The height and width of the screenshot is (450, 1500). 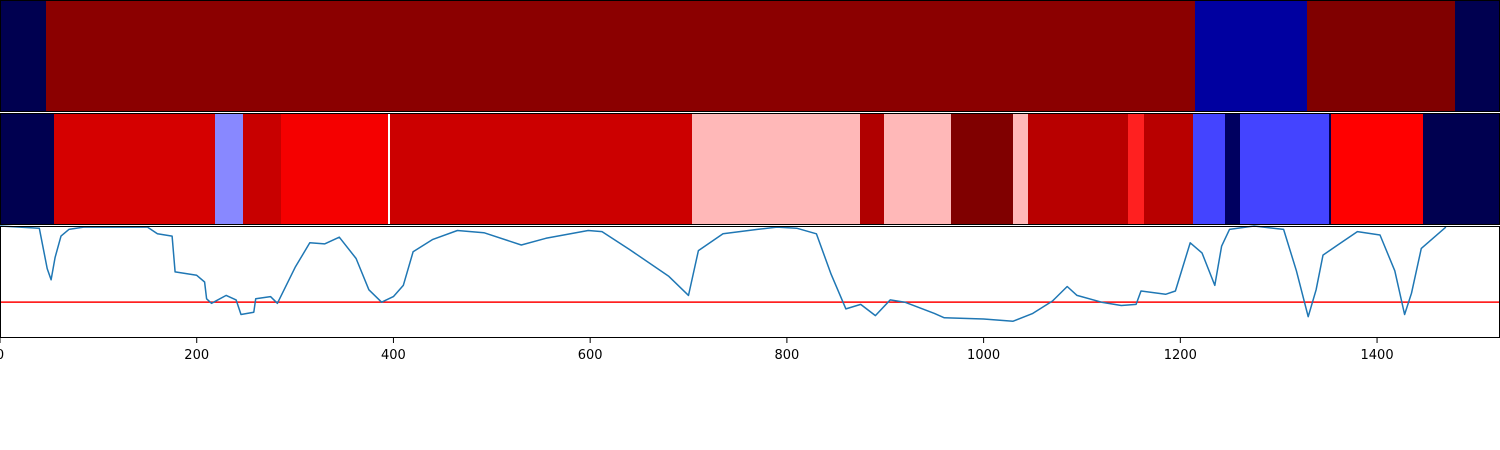 I want to click on x-axis: 0 200 400 600 800 1000 1200 1400, so click(x=697, y=350).